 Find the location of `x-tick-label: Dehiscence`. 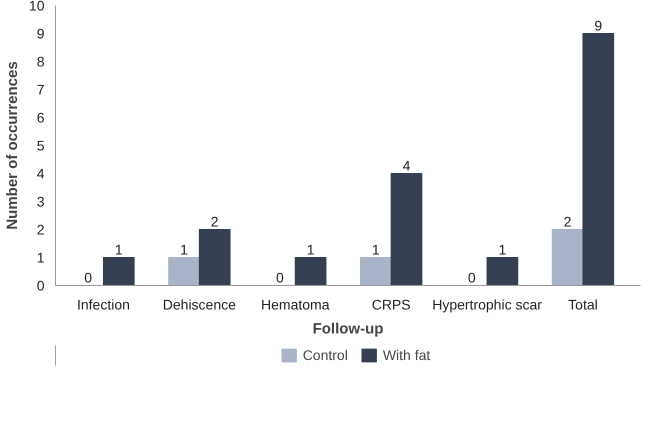

x-tick-label: Dehiscence is located at coordinates (199, 304).